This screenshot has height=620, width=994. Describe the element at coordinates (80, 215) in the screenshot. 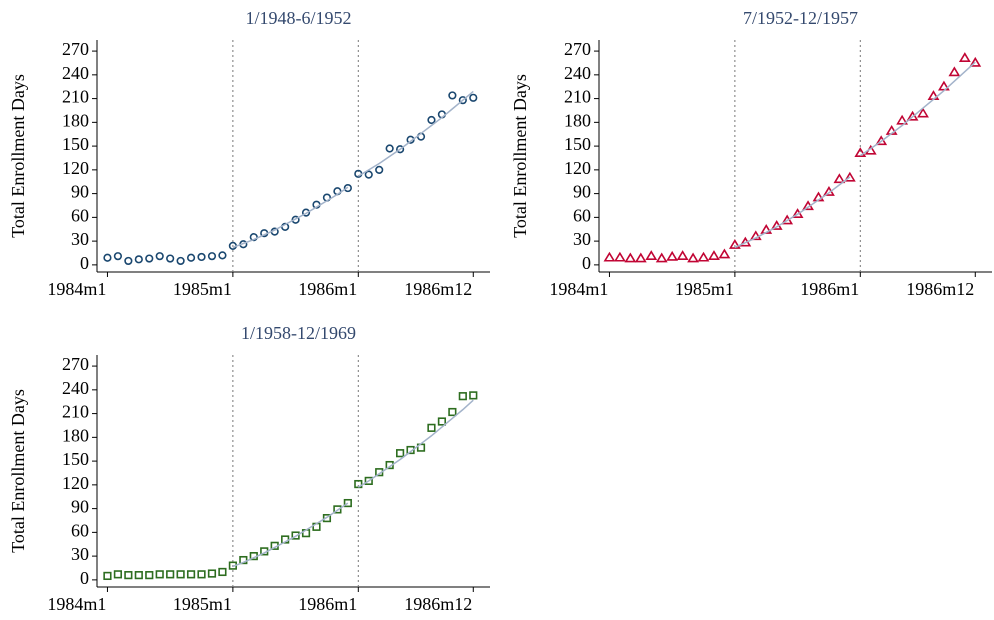

I see `y-tick-label: 60` at that location.